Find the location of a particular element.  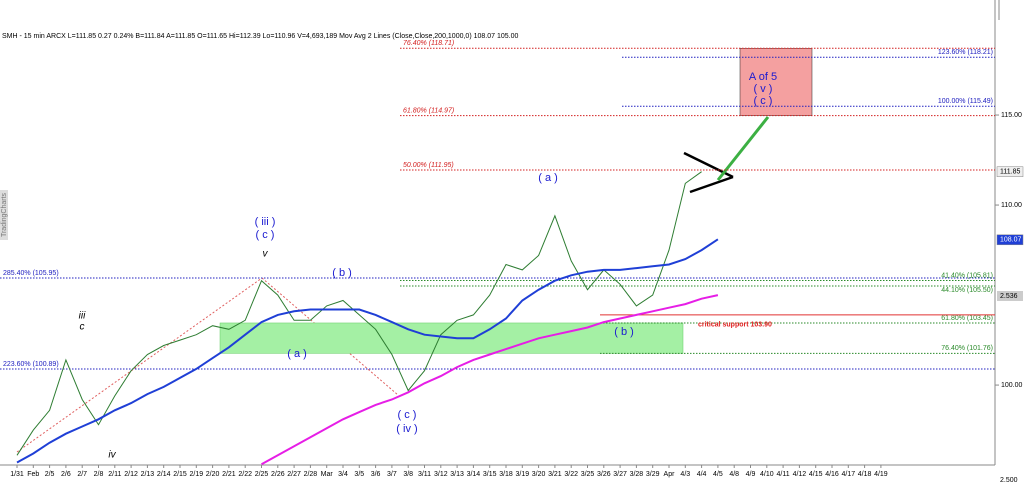

x-tick-label: 2/26 is located at coordinates (278, 474).